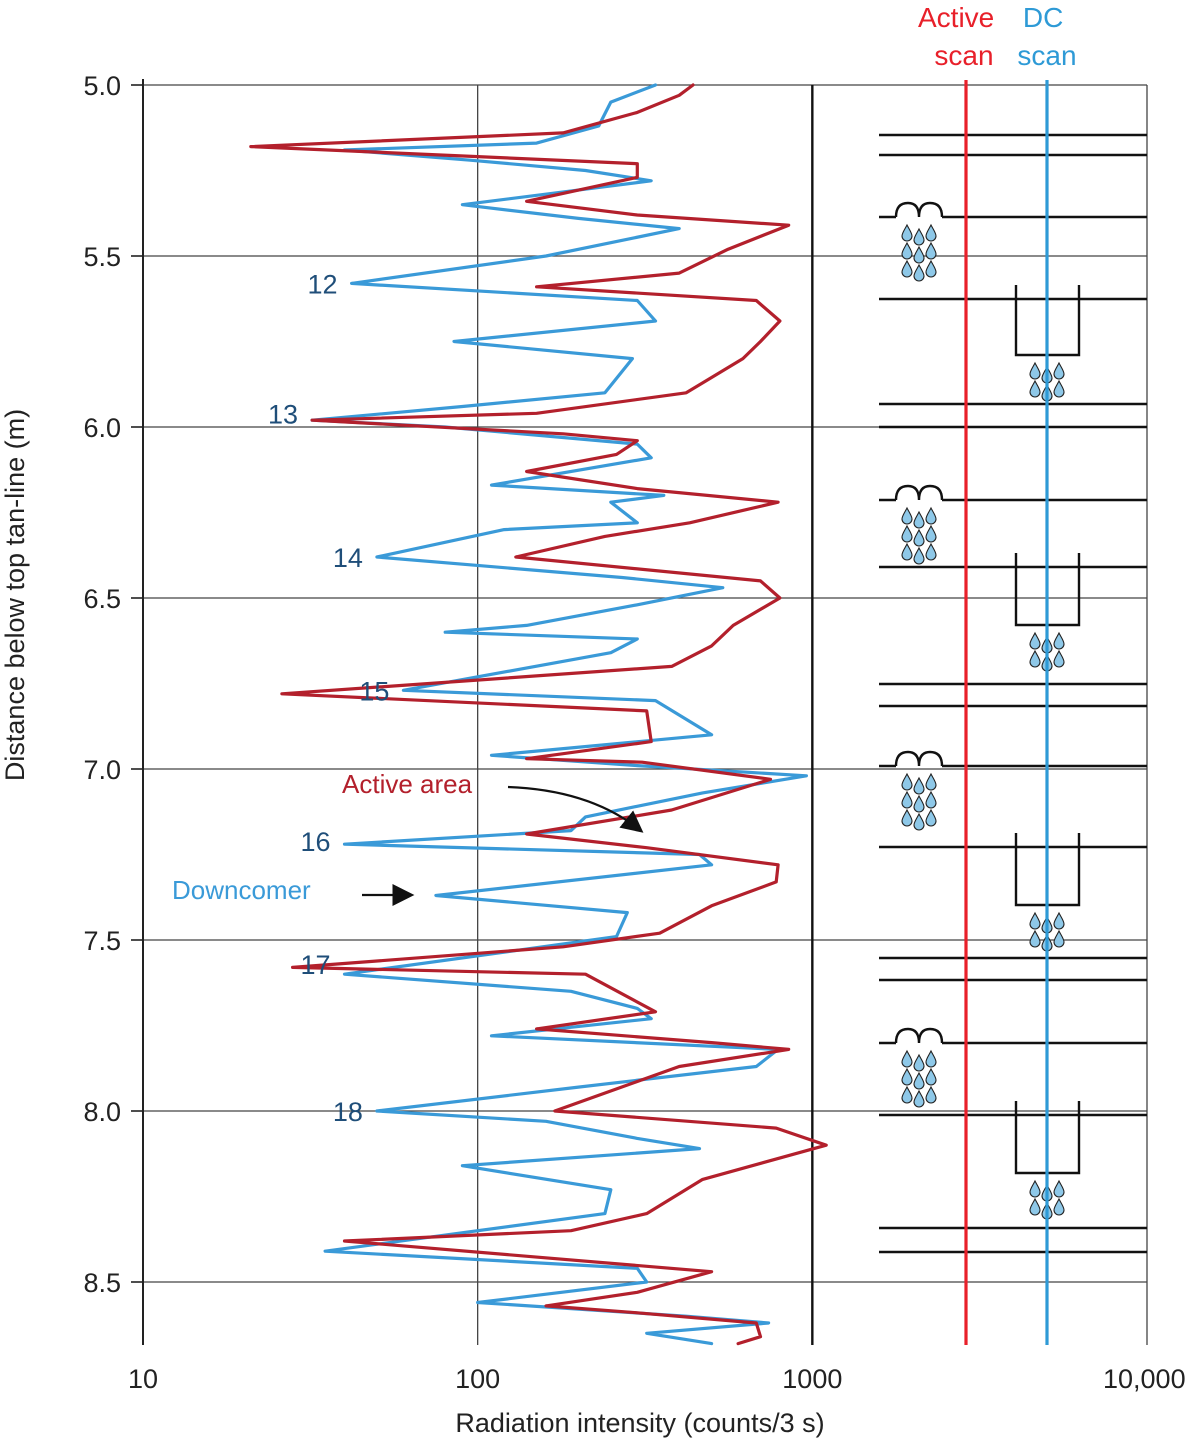  What do you see at coordinates (102, 257) in the screenshot?
I see `y-tick-label: 5.5` at bounding box center [102, 257].